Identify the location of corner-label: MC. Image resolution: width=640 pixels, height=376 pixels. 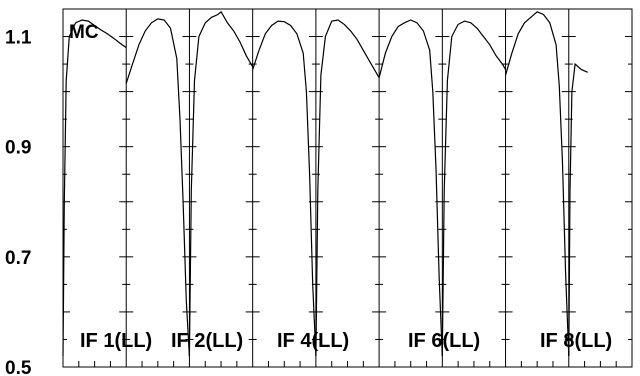
(84, 32).